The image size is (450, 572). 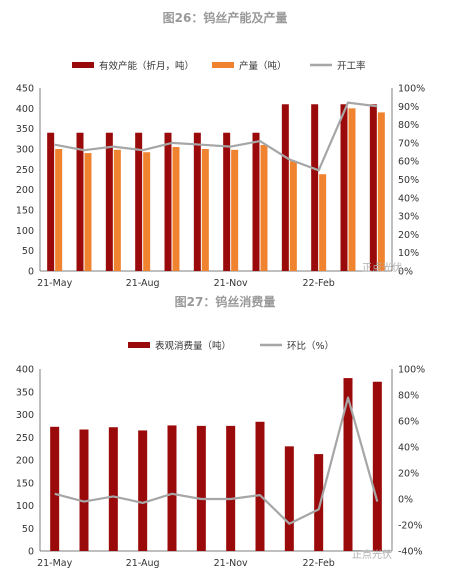 I want to click on legend-label: 表观消费量（吨）, so click(x=193, y=346).